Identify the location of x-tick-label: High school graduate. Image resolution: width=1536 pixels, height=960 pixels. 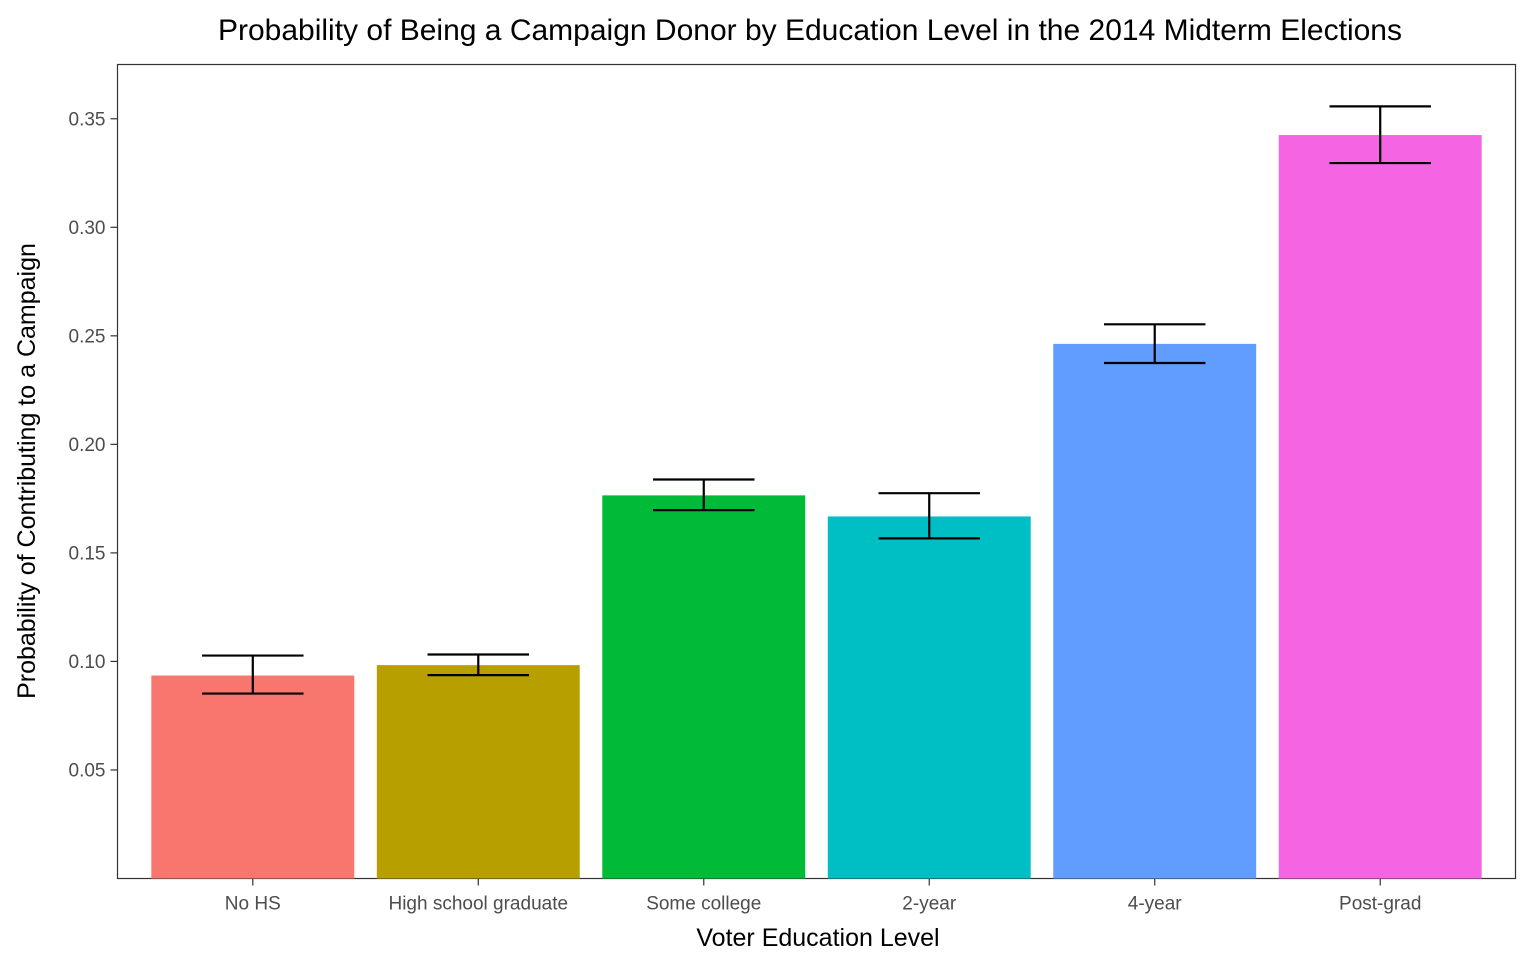
(478, 904).